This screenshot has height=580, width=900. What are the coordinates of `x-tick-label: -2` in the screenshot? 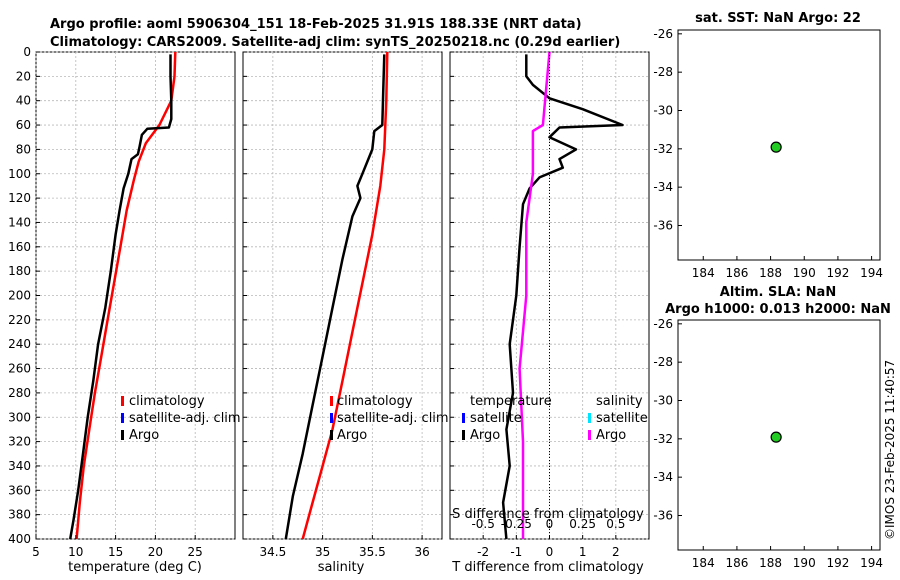 It's located at (483, 552).